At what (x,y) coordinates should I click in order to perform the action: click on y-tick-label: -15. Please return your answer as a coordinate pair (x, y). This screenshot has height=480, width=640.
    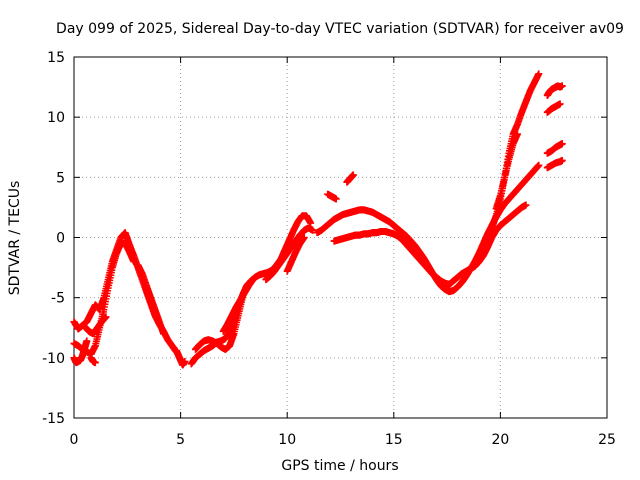
    Looking at the image, I should click on (53, 419).